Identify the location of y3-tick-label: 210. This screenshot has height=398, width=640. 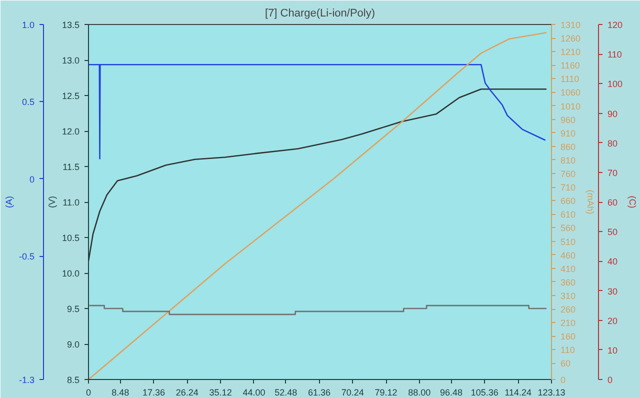
(568, 323).